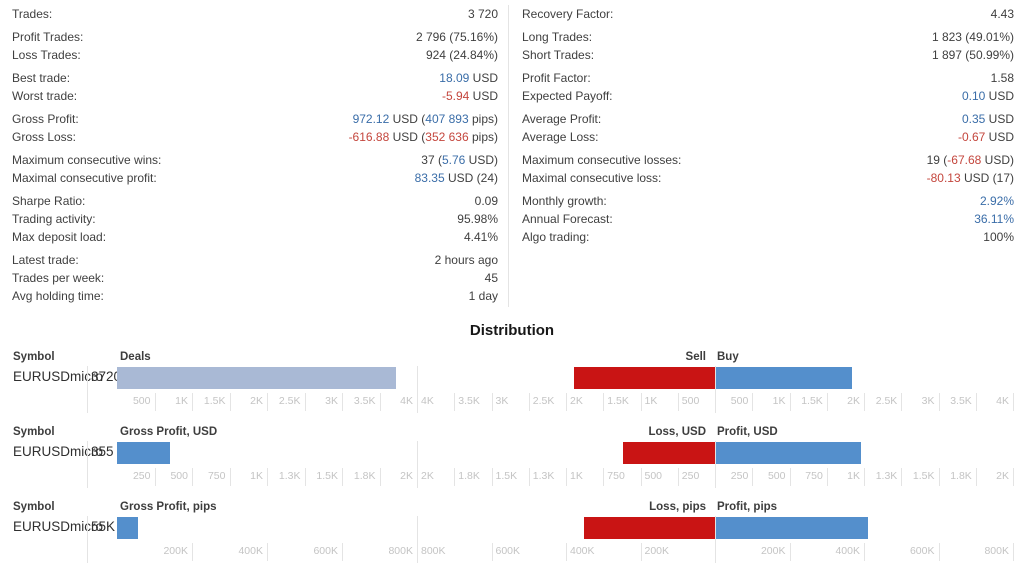 The height and width of the screenshot is (574, 1024). Describe the element at coordinates (998, 237) in the screenshot. I see `stat-value: 100%` at that location.